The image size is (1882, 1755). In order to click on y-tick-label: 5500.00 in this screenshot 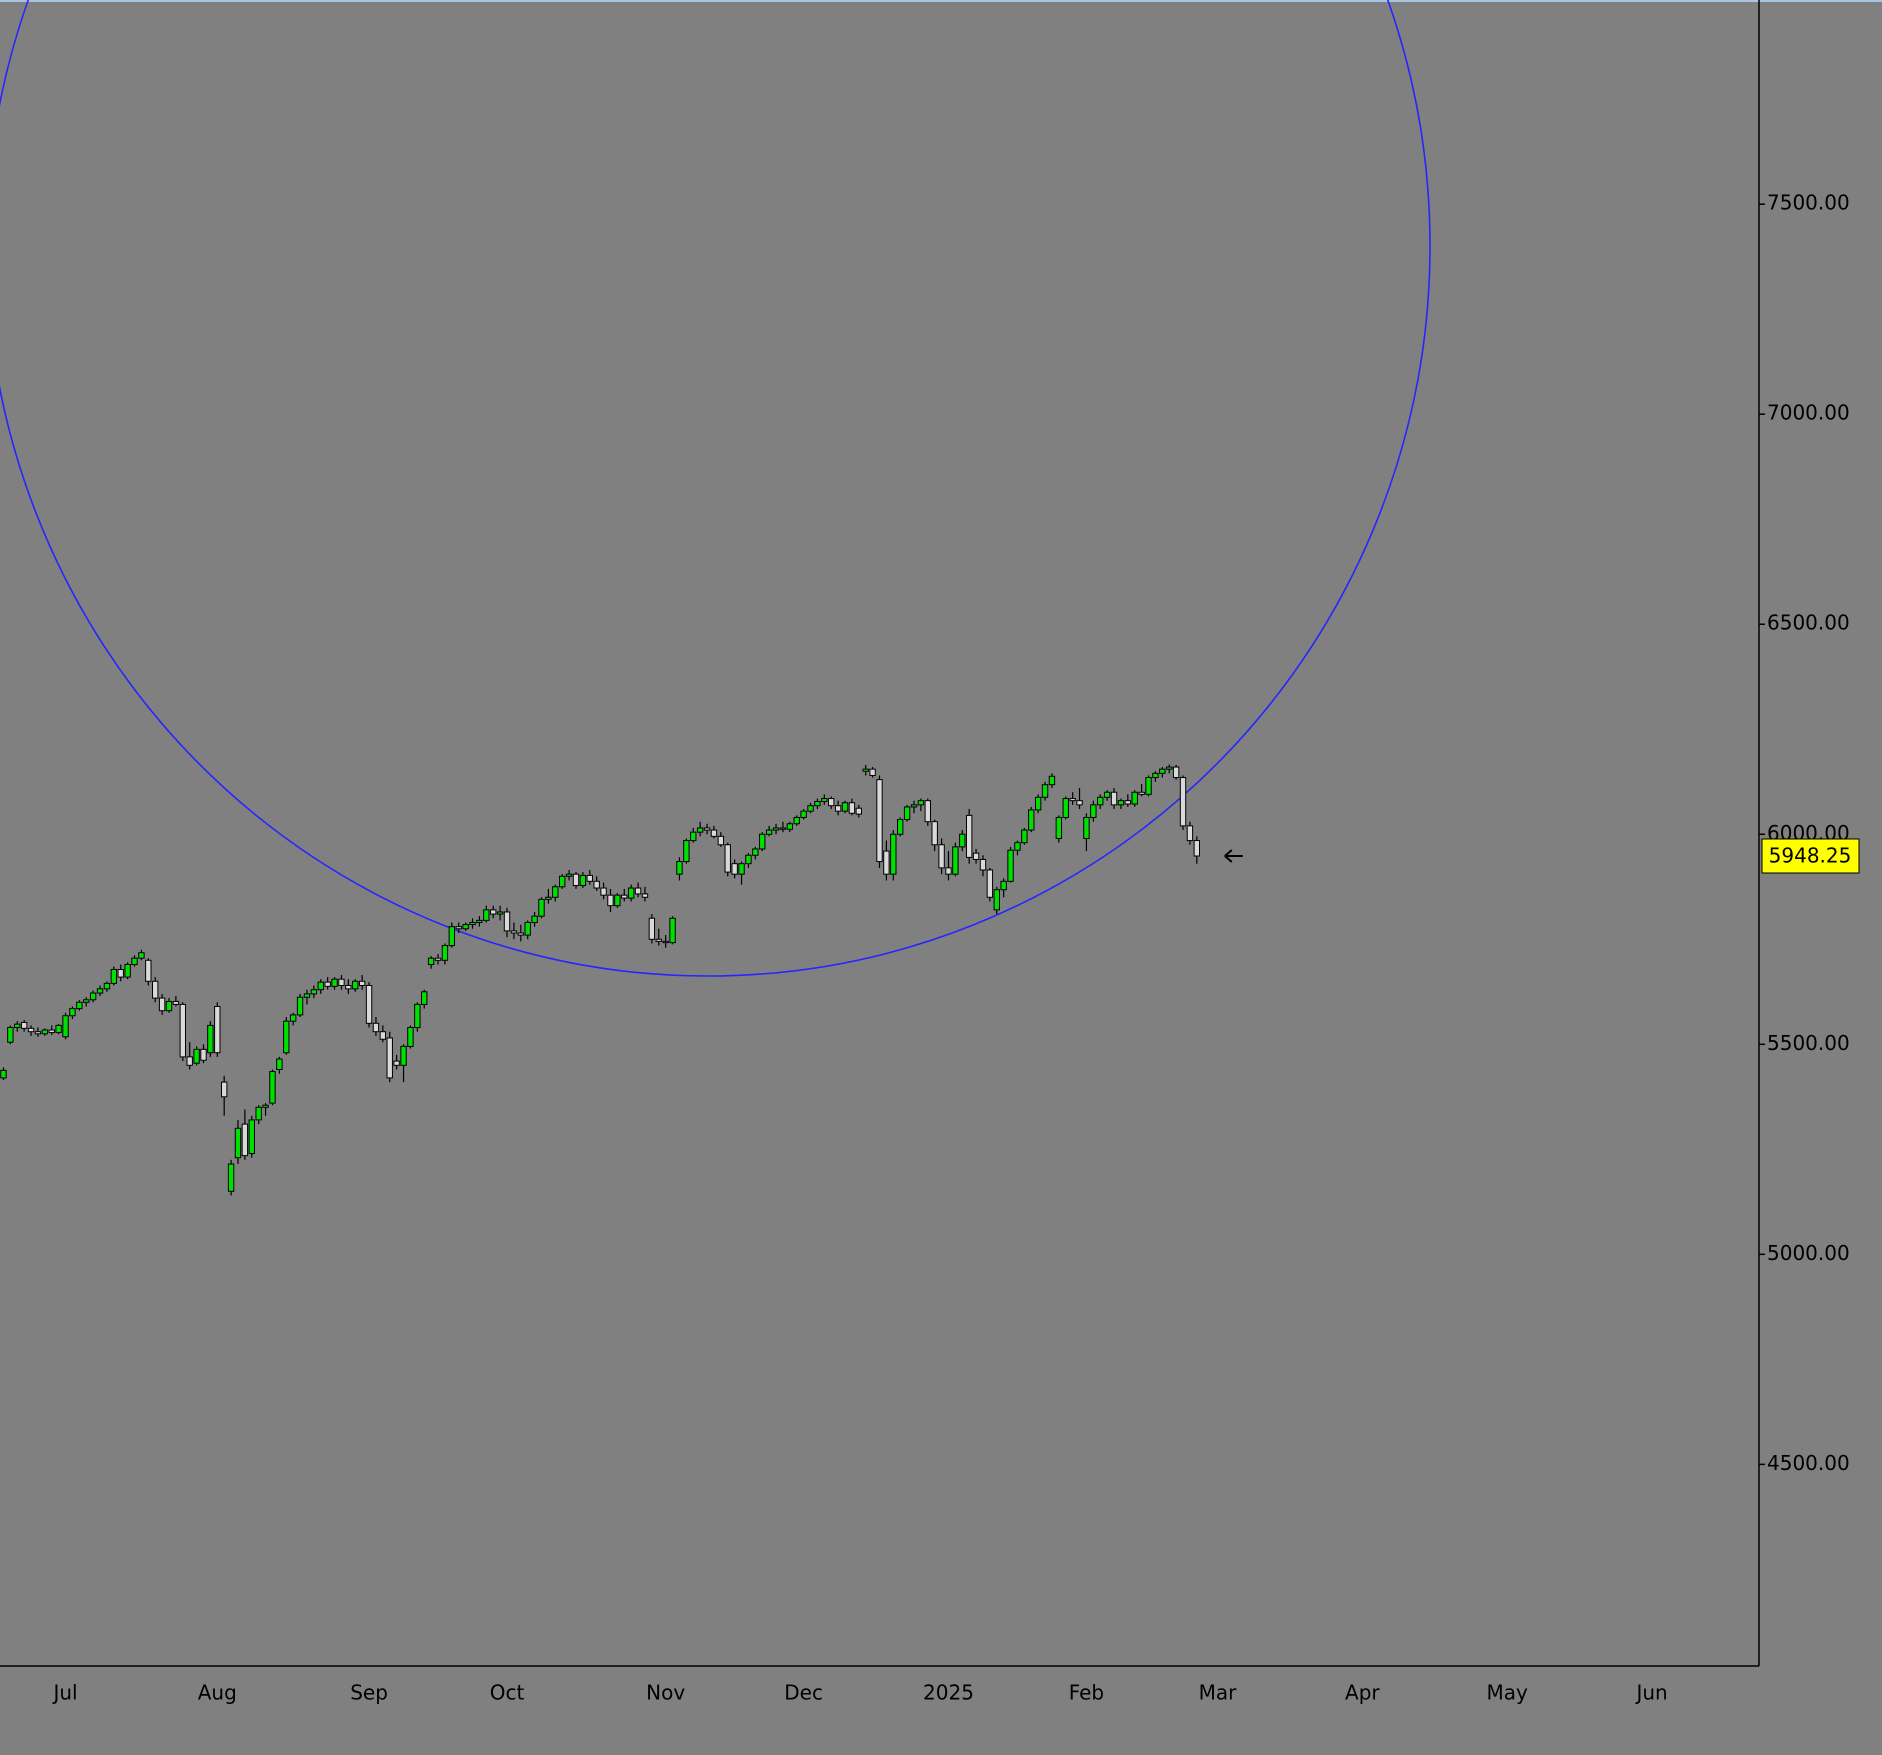, I will do `click(1808, 1043)`.